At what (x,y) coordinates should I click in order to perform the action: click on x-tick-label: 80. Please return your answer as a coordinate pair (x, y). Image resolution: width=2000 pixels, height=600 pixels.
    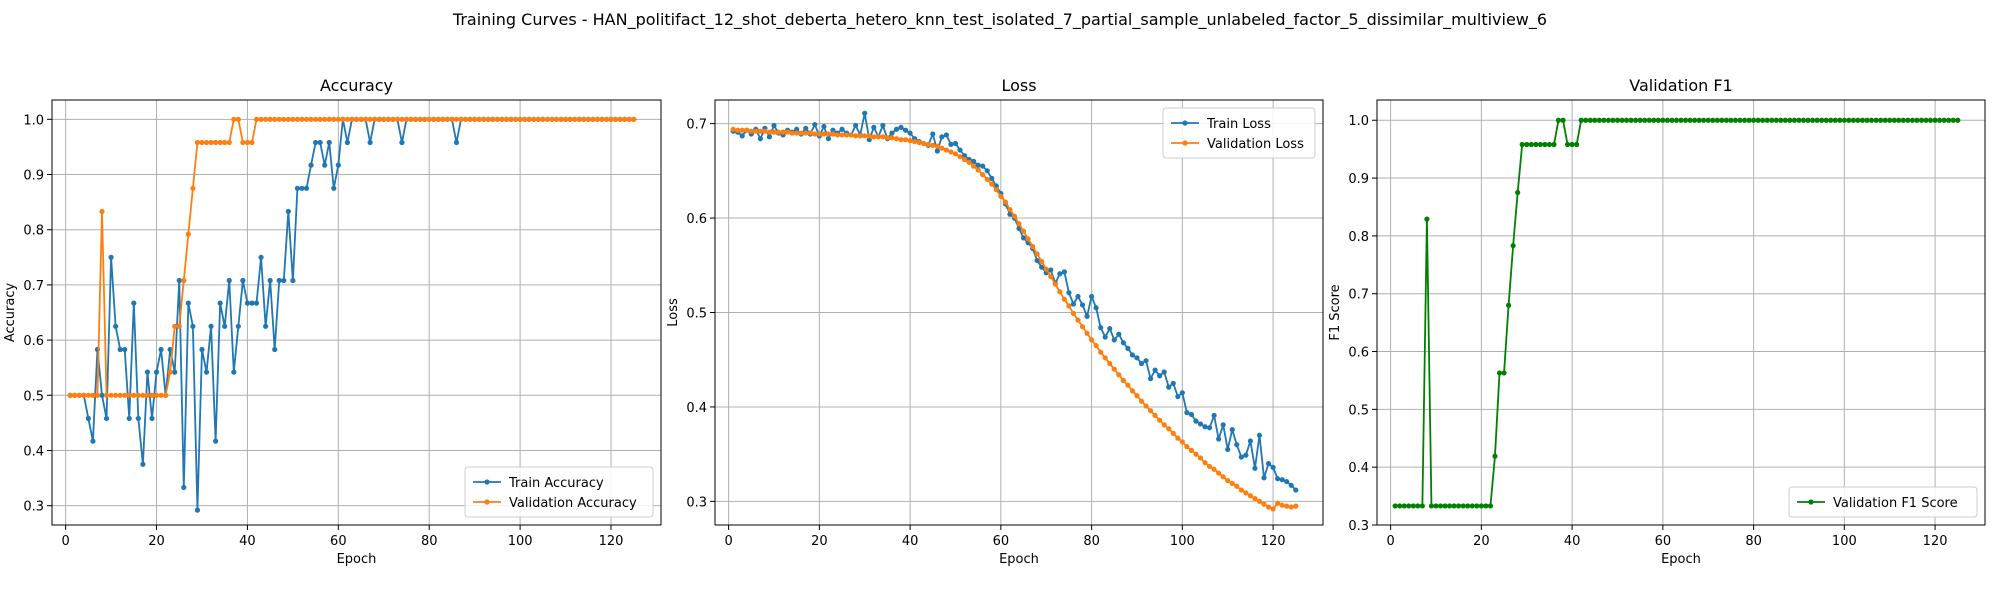
    Looking at the image, I should click on (1091, 541).